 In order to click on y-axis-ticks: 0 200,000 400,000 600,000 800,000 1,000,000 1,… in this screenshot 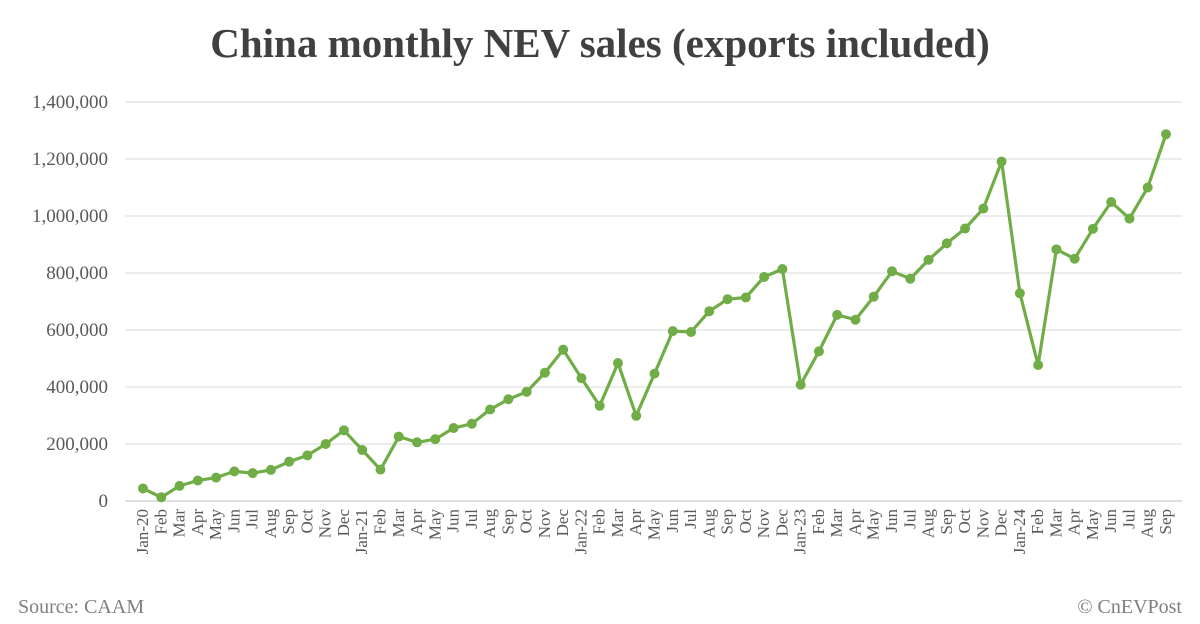, I will do `click(70, 302)`.